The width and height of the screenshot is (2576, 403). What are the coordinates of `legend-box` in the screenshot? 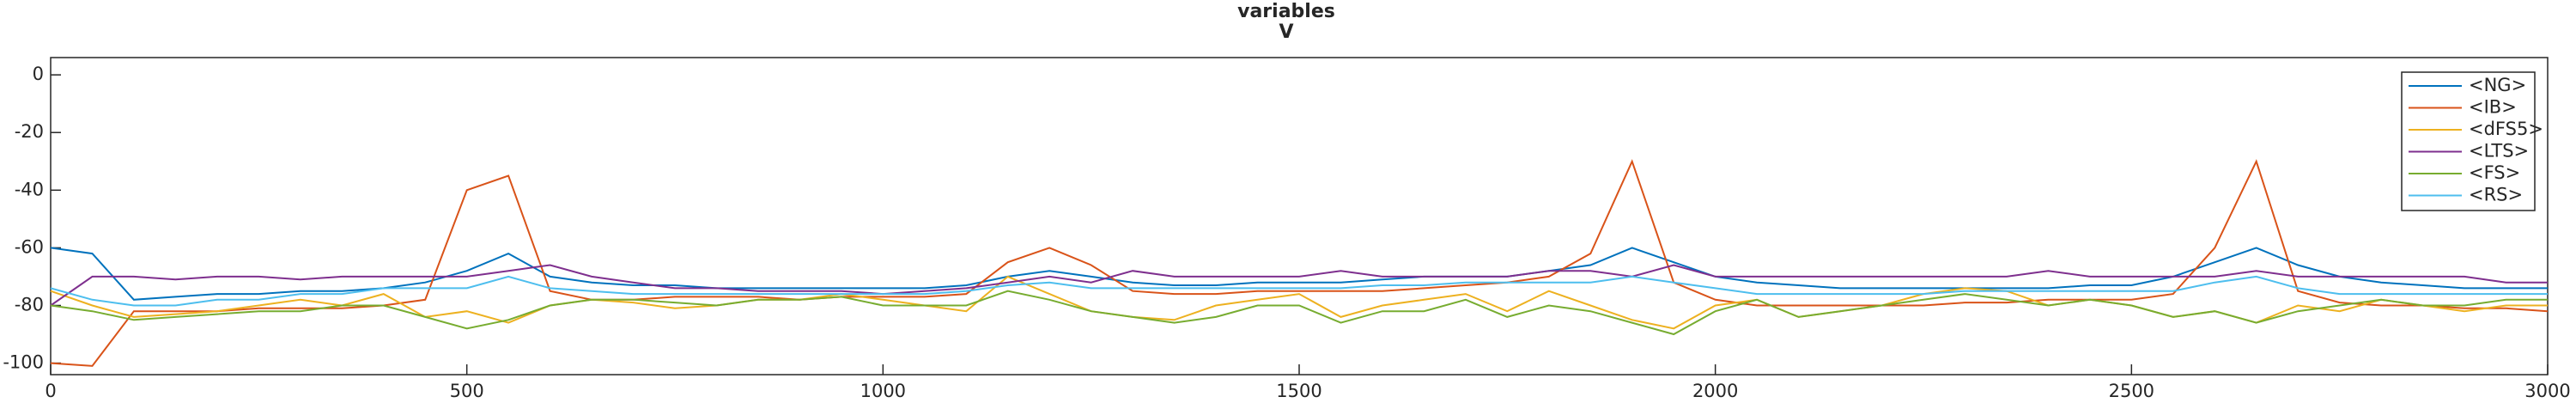 It's located at (2468, 141).